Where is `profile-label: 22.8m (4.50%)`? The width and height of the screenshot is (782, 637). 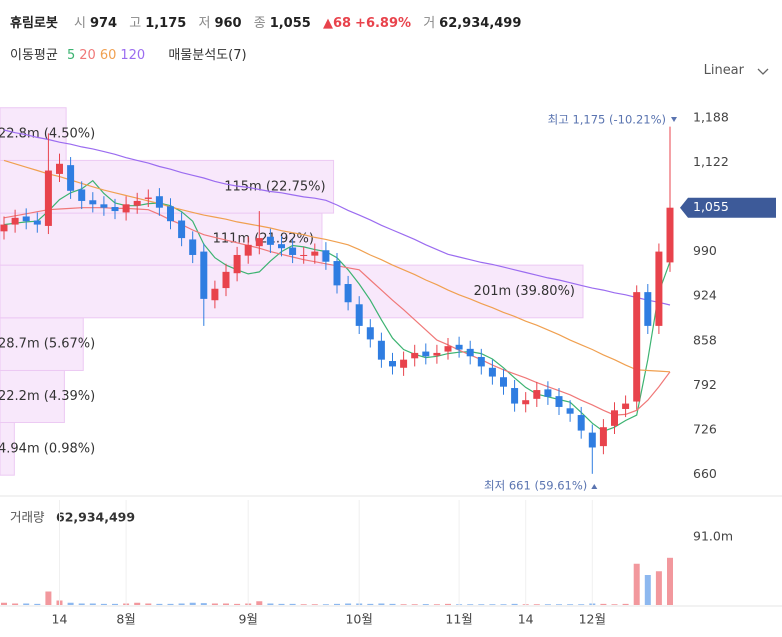
profile-label: 22.8m (4.50%) is located at coordinates (47, 134).